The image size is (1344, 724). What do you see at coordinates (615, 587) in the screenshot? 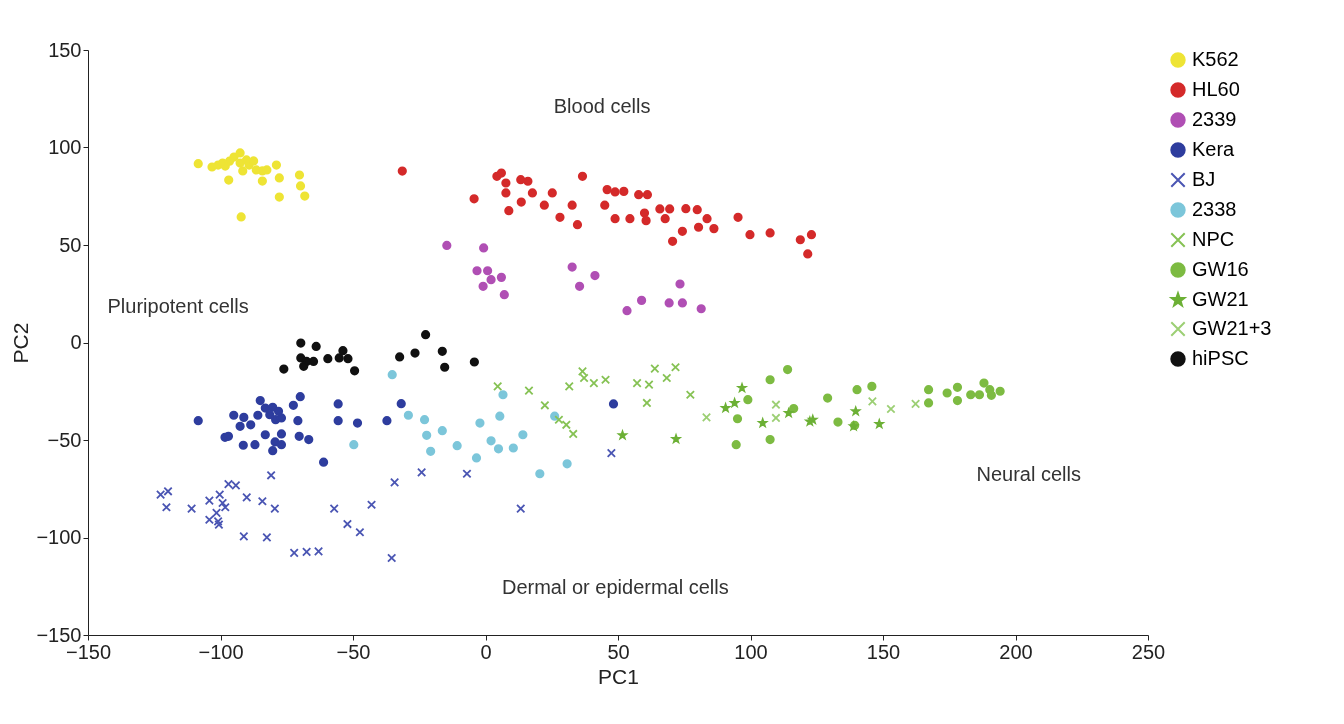
I see `annotation: Dermal or epidermal cells` at bounding box center [615, 587].